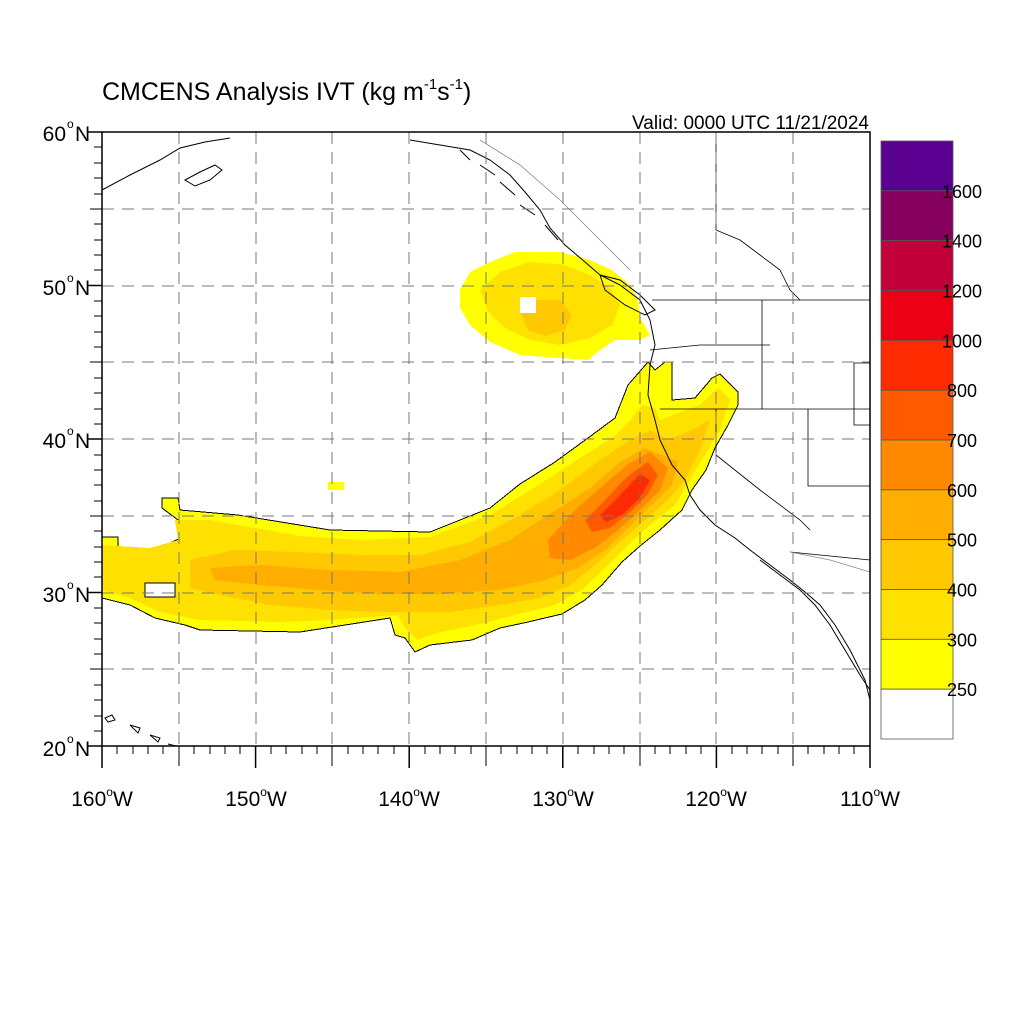 Image resolution: width=1024 pixels, height=1024 pixels. Describe the element at coordinates (203, 175) in the screenshot. I see `alaska-peninsula-islands` at that location.